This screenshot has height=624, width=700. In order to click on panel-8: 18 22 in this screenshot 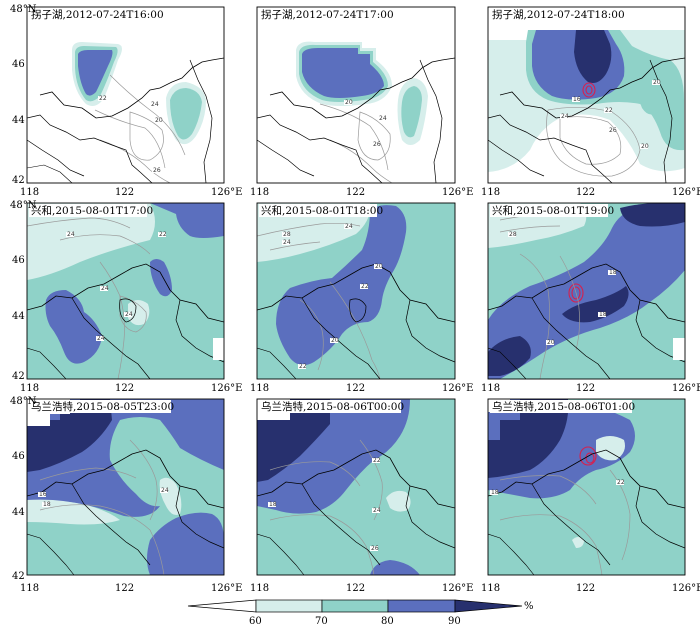, I will do `click(586, 487)`.